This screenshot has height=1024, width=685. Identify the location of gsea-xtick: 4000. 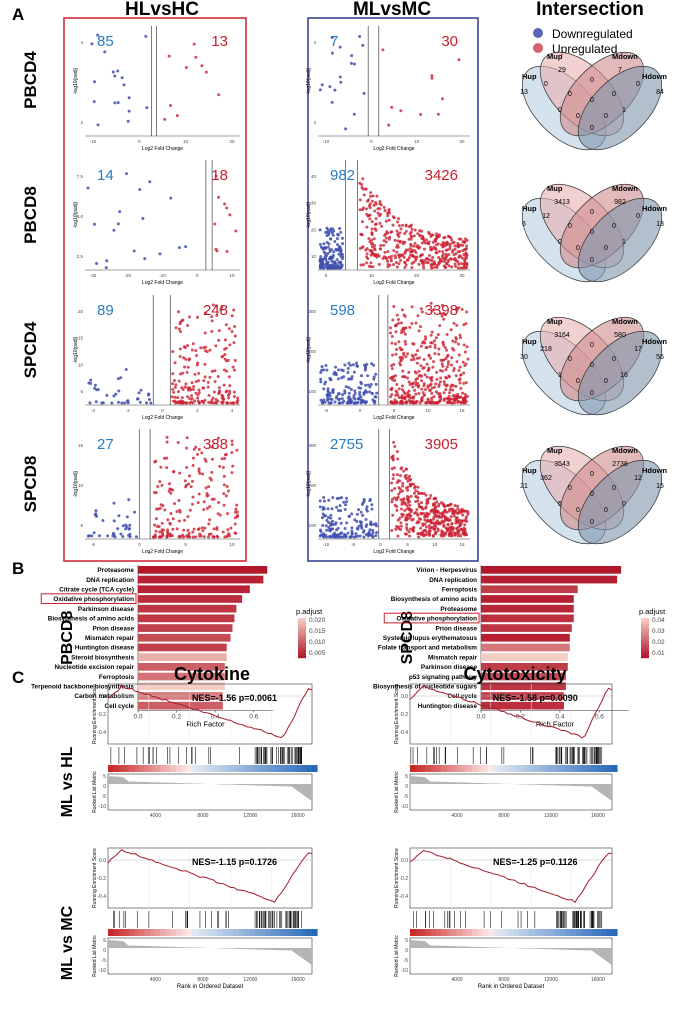
(456, 816).